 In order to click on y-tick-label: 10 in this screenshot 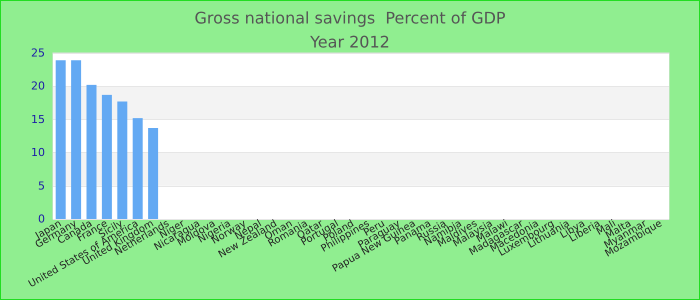, I will do `click(38, 153)`.